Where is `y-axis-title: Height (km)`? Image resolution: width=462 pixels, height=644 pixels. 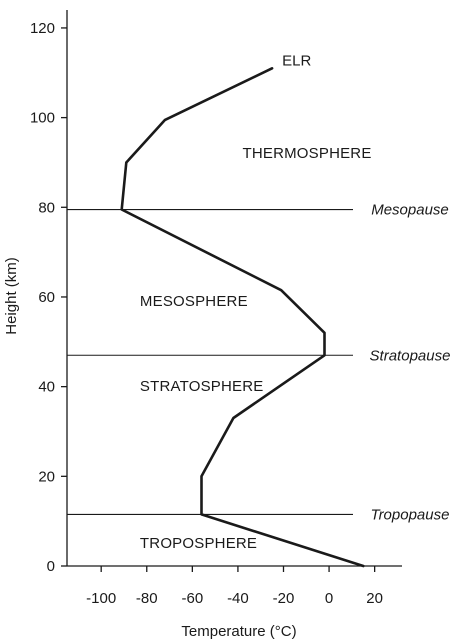 y-axis-title: Height (km) is located at coordinates (11, 296).